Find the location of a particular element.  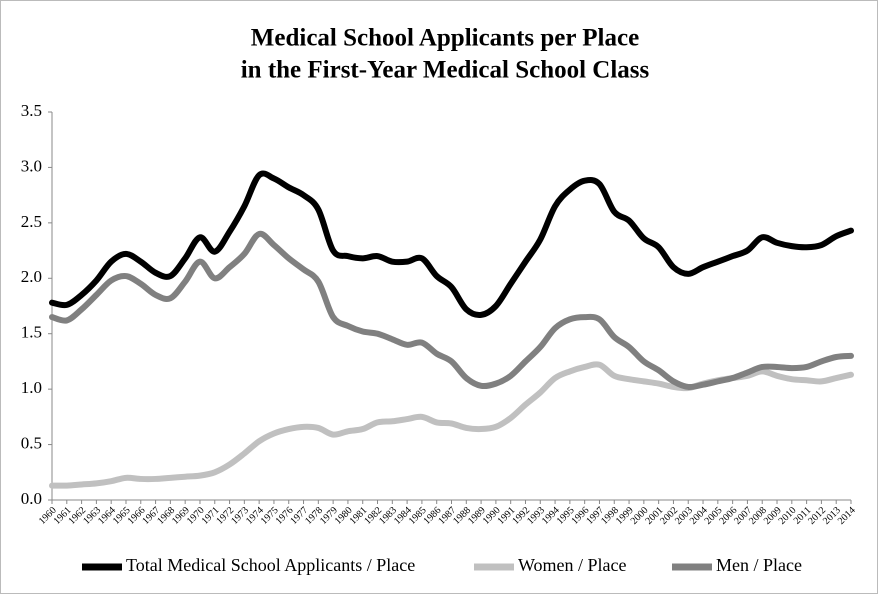

legend-label: Total Medical School Applicants / Place is located at coordinates (270, 565).